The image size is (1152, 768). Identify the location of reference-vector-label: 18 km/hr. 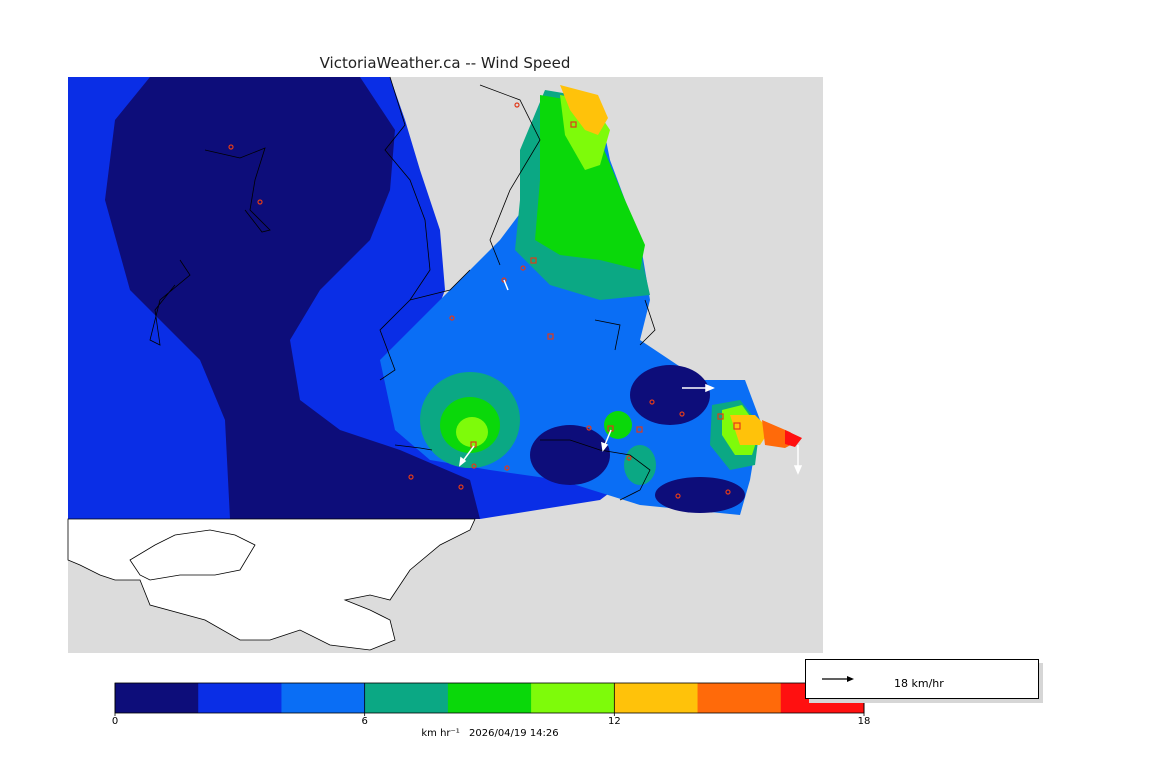
(919, 683).